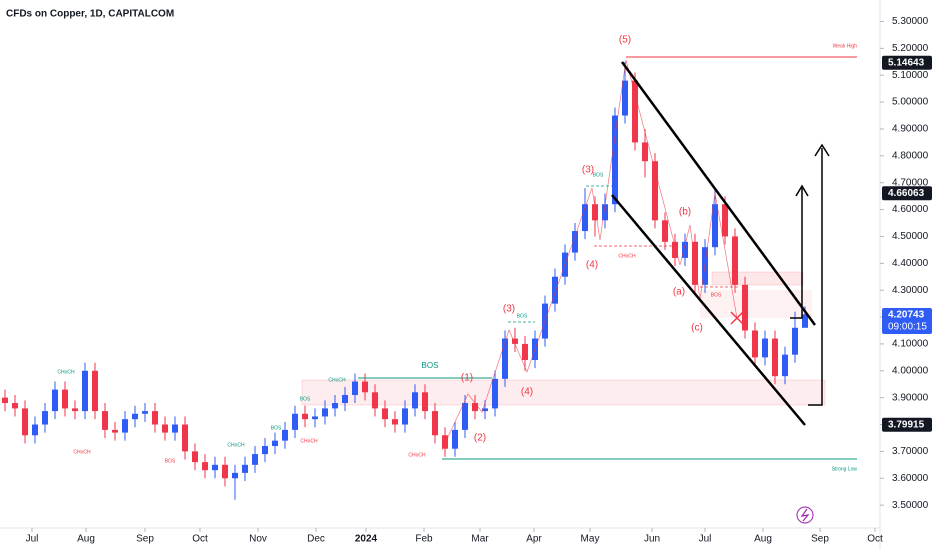 This screenshot has width=932, height=550. I want to click on y-tick-label: 5.10000, so click(910, 75).